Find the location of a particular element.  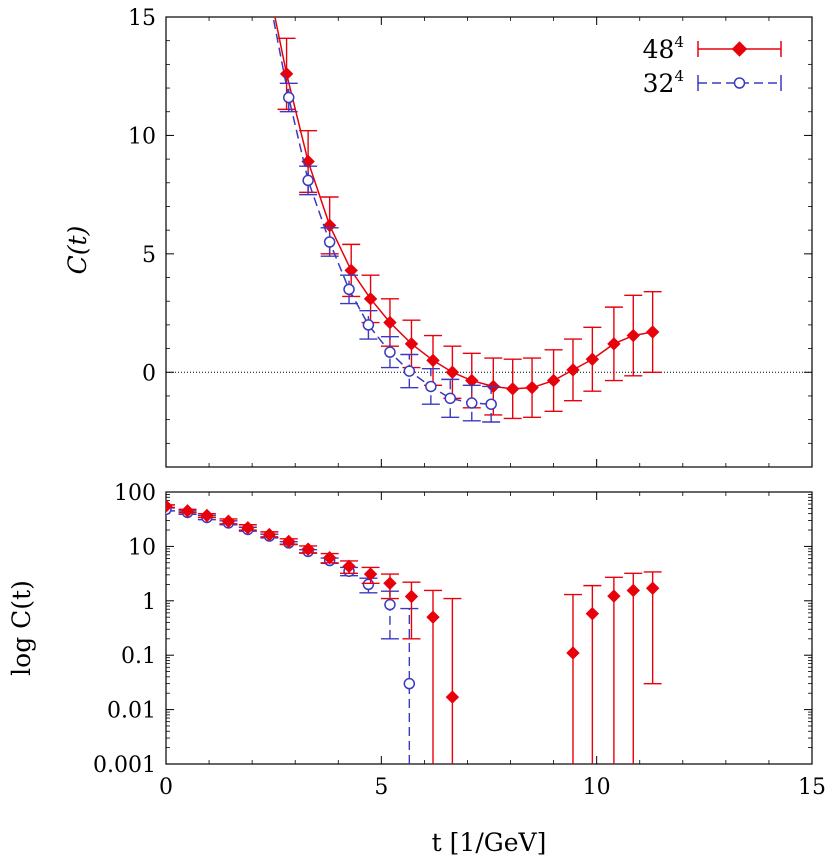

legend-name-32: 32 is located at coordinates (659, 83).